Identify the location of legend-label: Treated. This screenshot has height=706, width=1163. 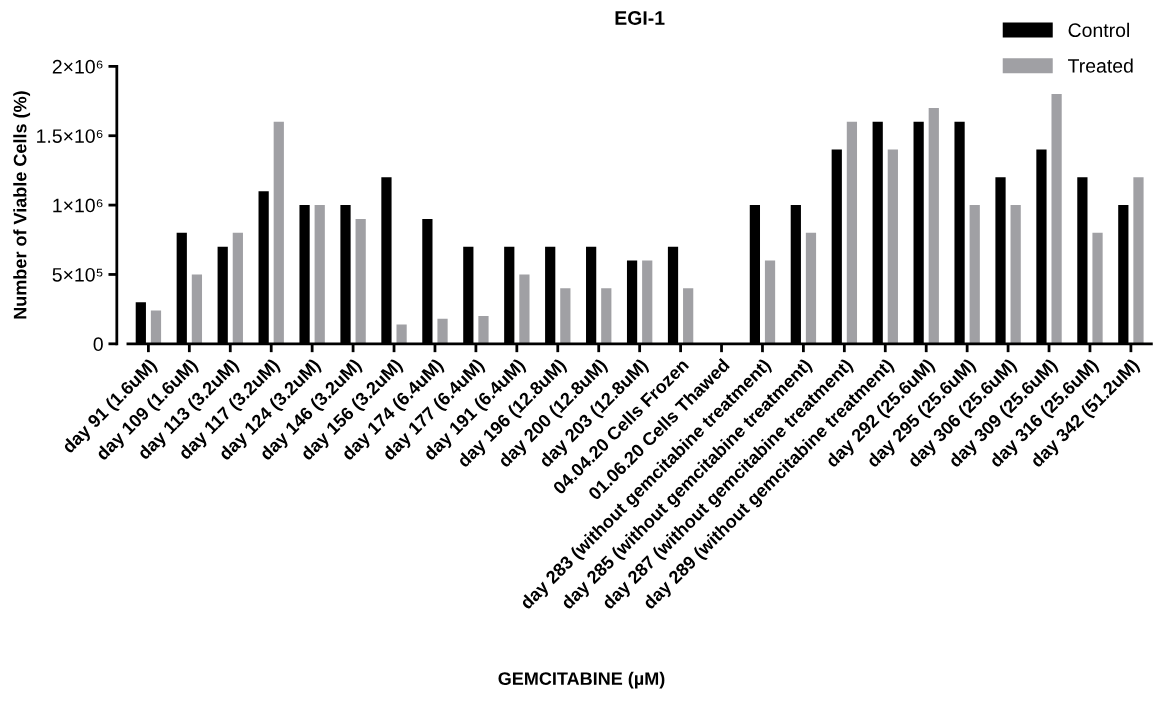
(1100, 65).